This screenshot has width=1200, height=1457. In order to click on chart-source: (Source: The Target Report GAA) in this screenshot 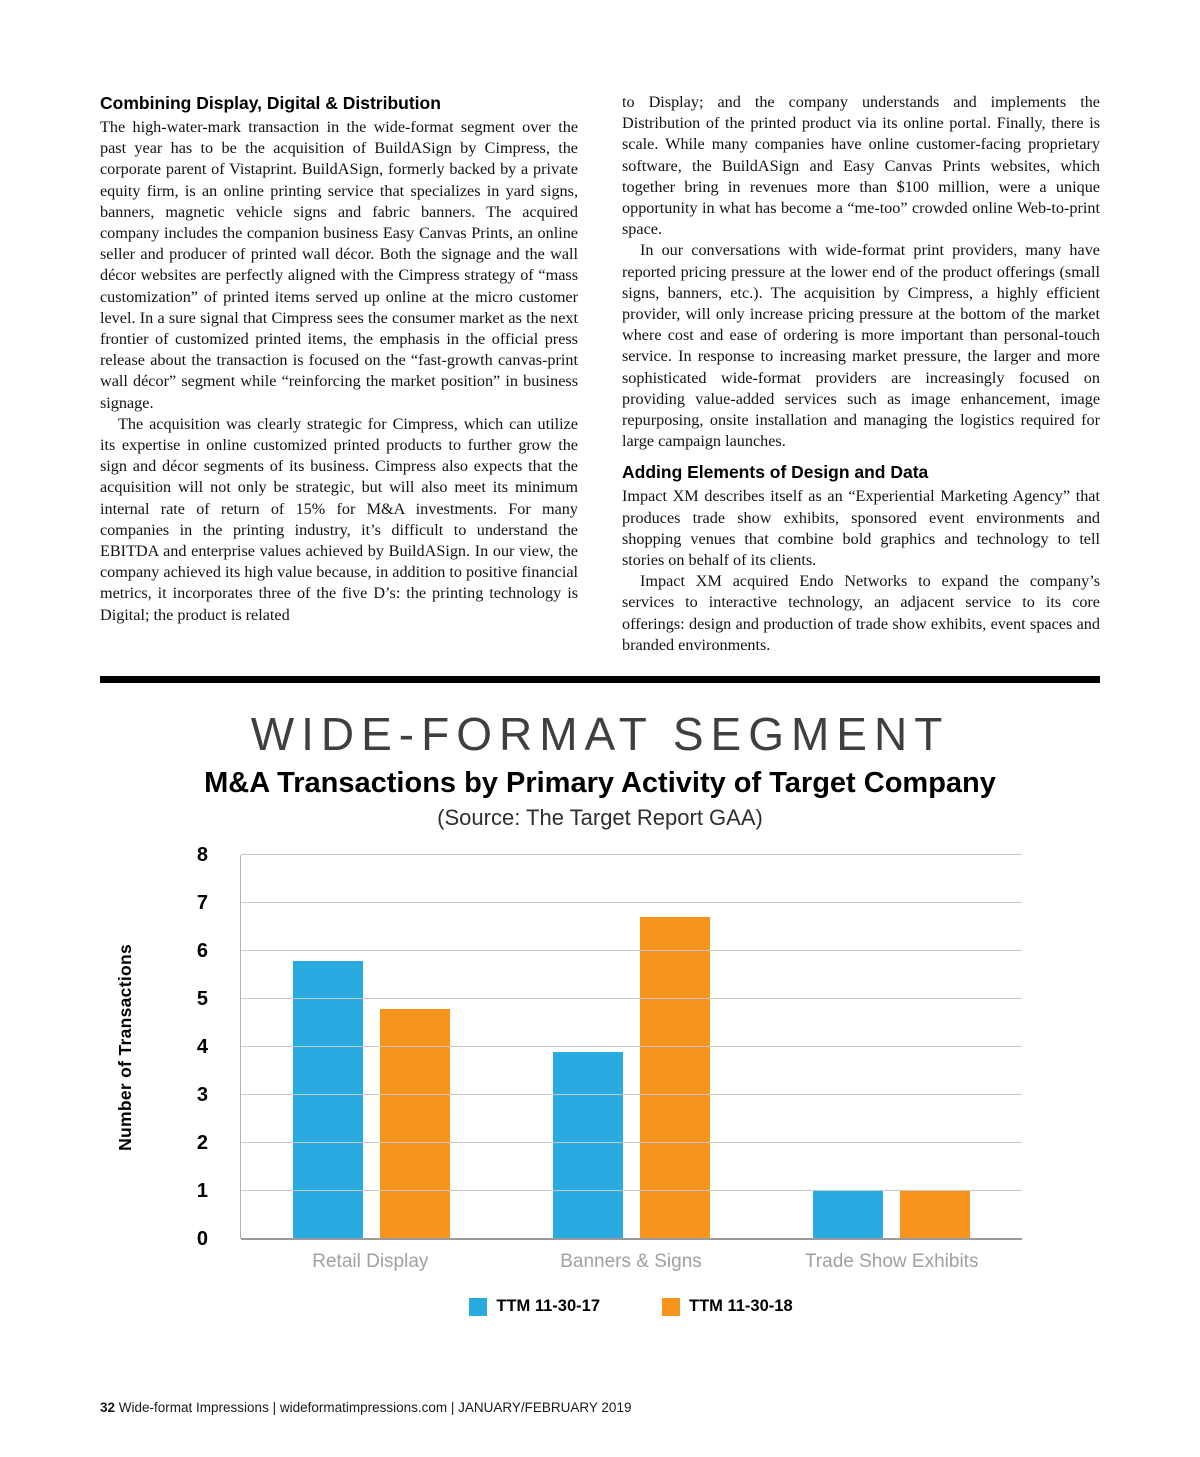, I will do `click(600, 818)`.